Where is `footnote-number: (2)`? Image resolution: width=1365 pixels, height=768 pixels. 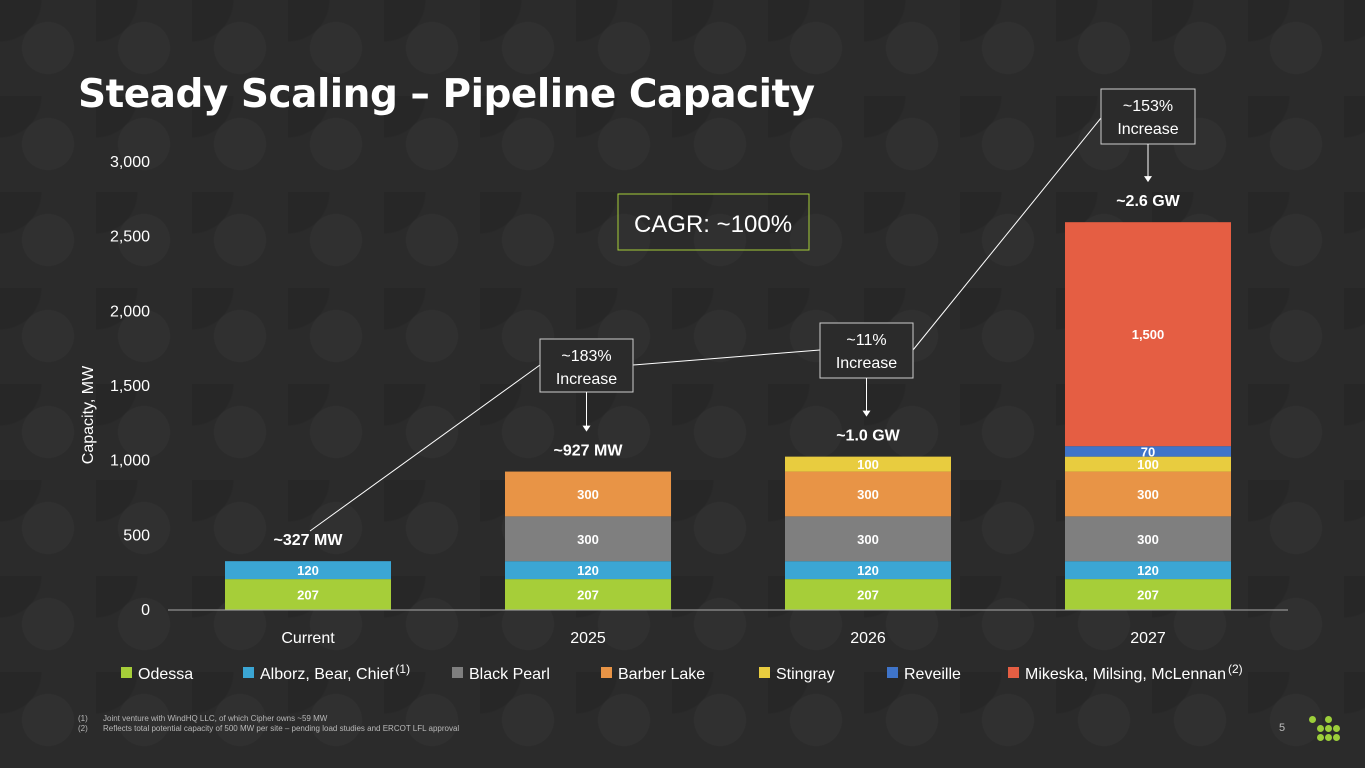
footnote-number: (2) is located at coordinates (83, 728).